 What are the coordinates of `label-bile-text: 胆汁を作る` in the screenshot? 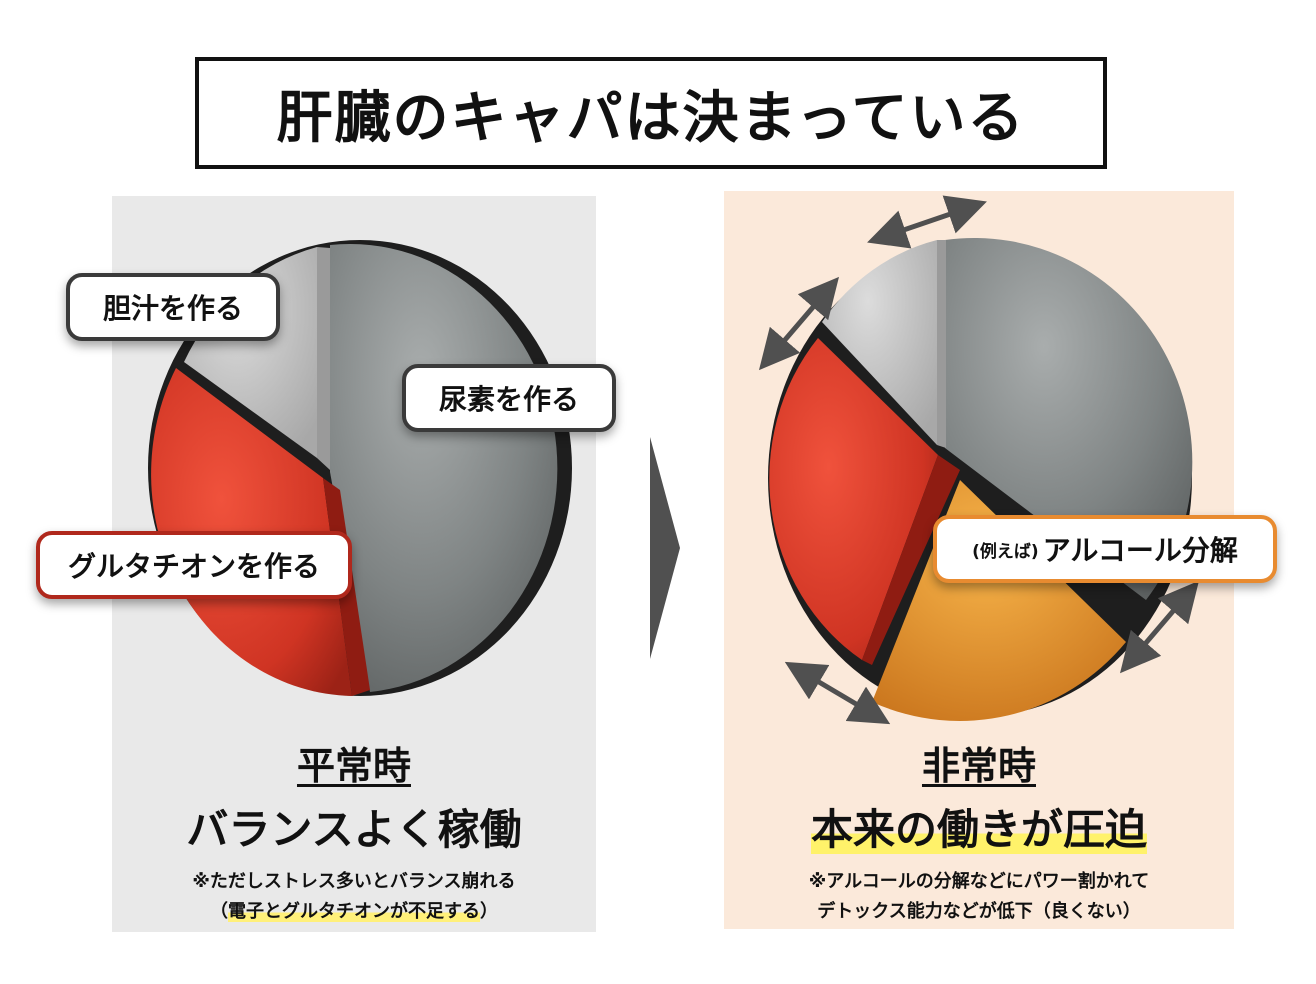 It's located at (172, 308).